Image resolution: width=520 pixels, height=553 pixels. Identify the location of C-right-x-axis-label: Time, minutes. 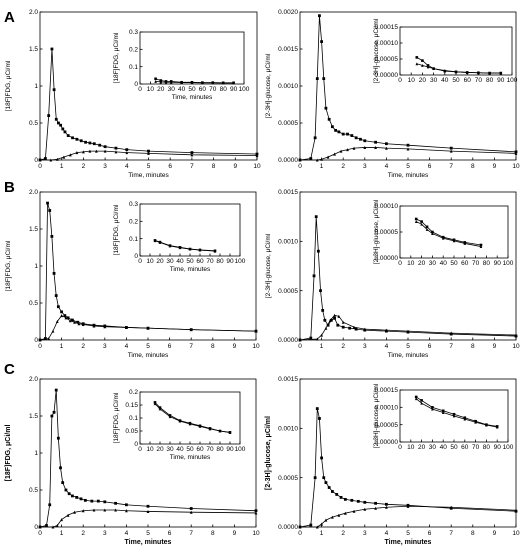
(408, 542).